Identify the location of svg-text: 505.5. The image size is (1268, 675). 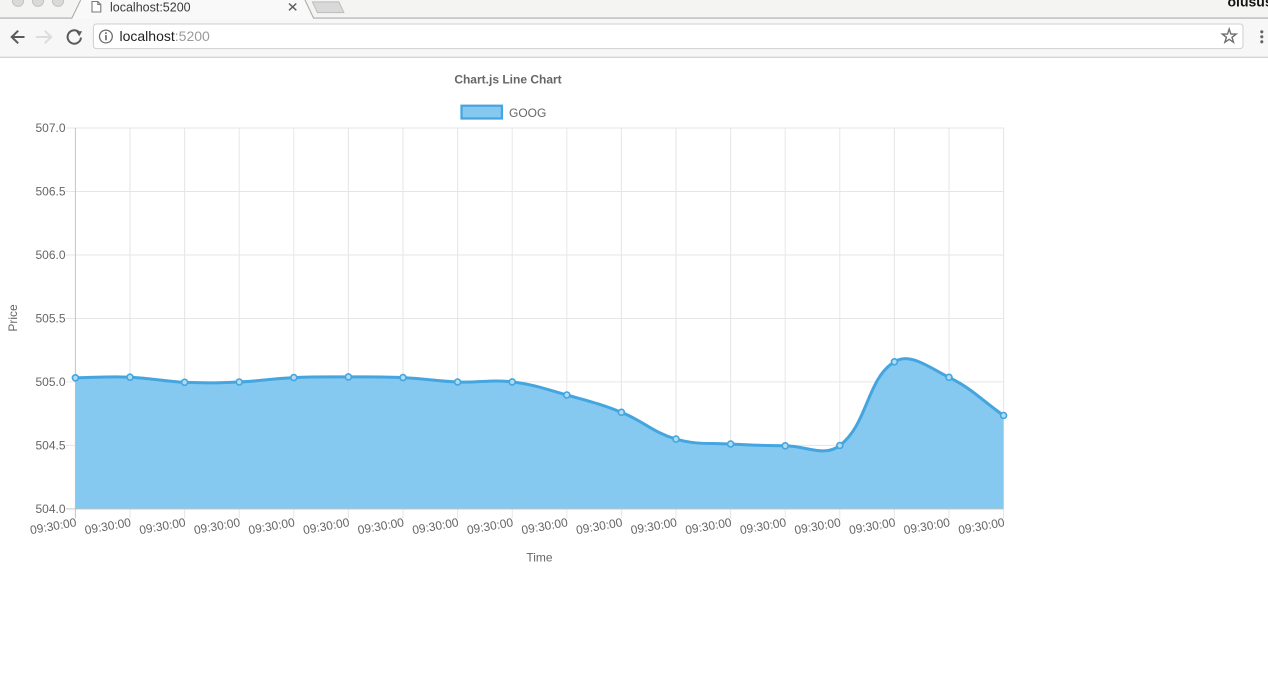
(50, 319).